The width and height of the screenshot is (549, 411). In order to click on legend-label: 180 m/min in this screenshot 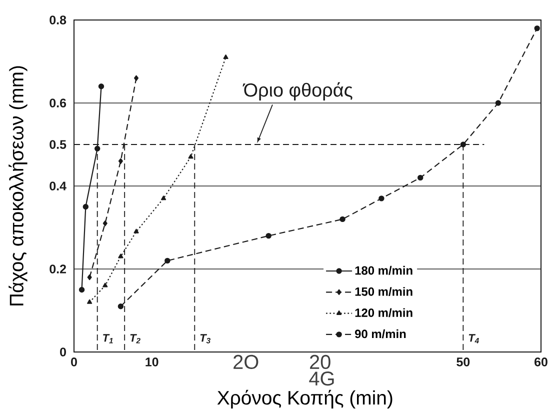, I will do `click(383, 270)`.